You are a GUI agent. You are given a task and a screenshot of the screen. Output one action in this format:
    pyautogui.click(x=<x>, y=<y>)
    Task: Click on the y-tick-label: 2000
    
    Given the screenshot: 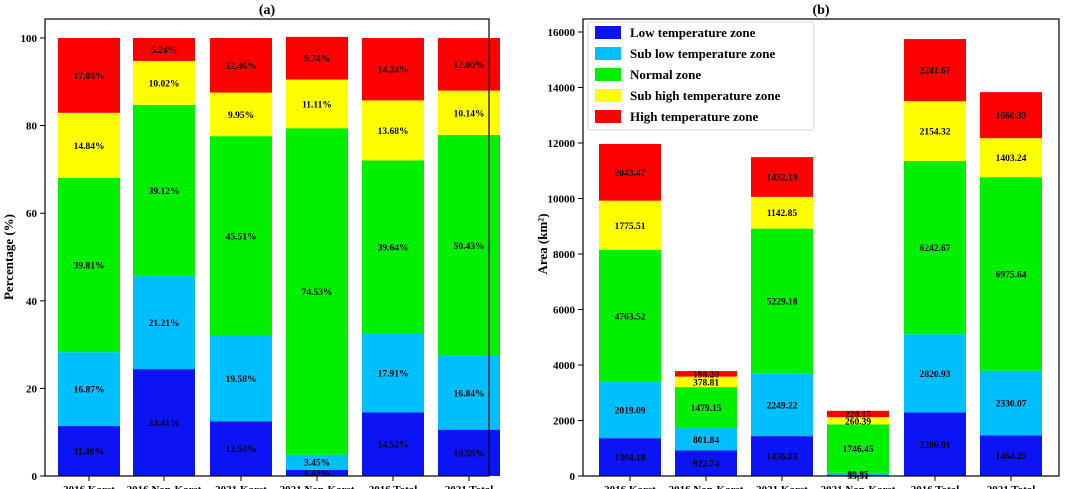 What is the action you would take?
    pyautogui.click(x=564, y=422)
    